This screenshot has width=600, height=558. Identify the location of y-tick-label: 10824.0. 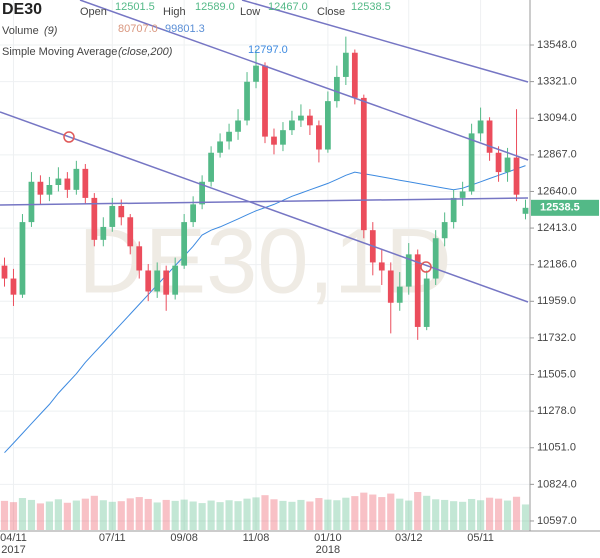
(557, 484).